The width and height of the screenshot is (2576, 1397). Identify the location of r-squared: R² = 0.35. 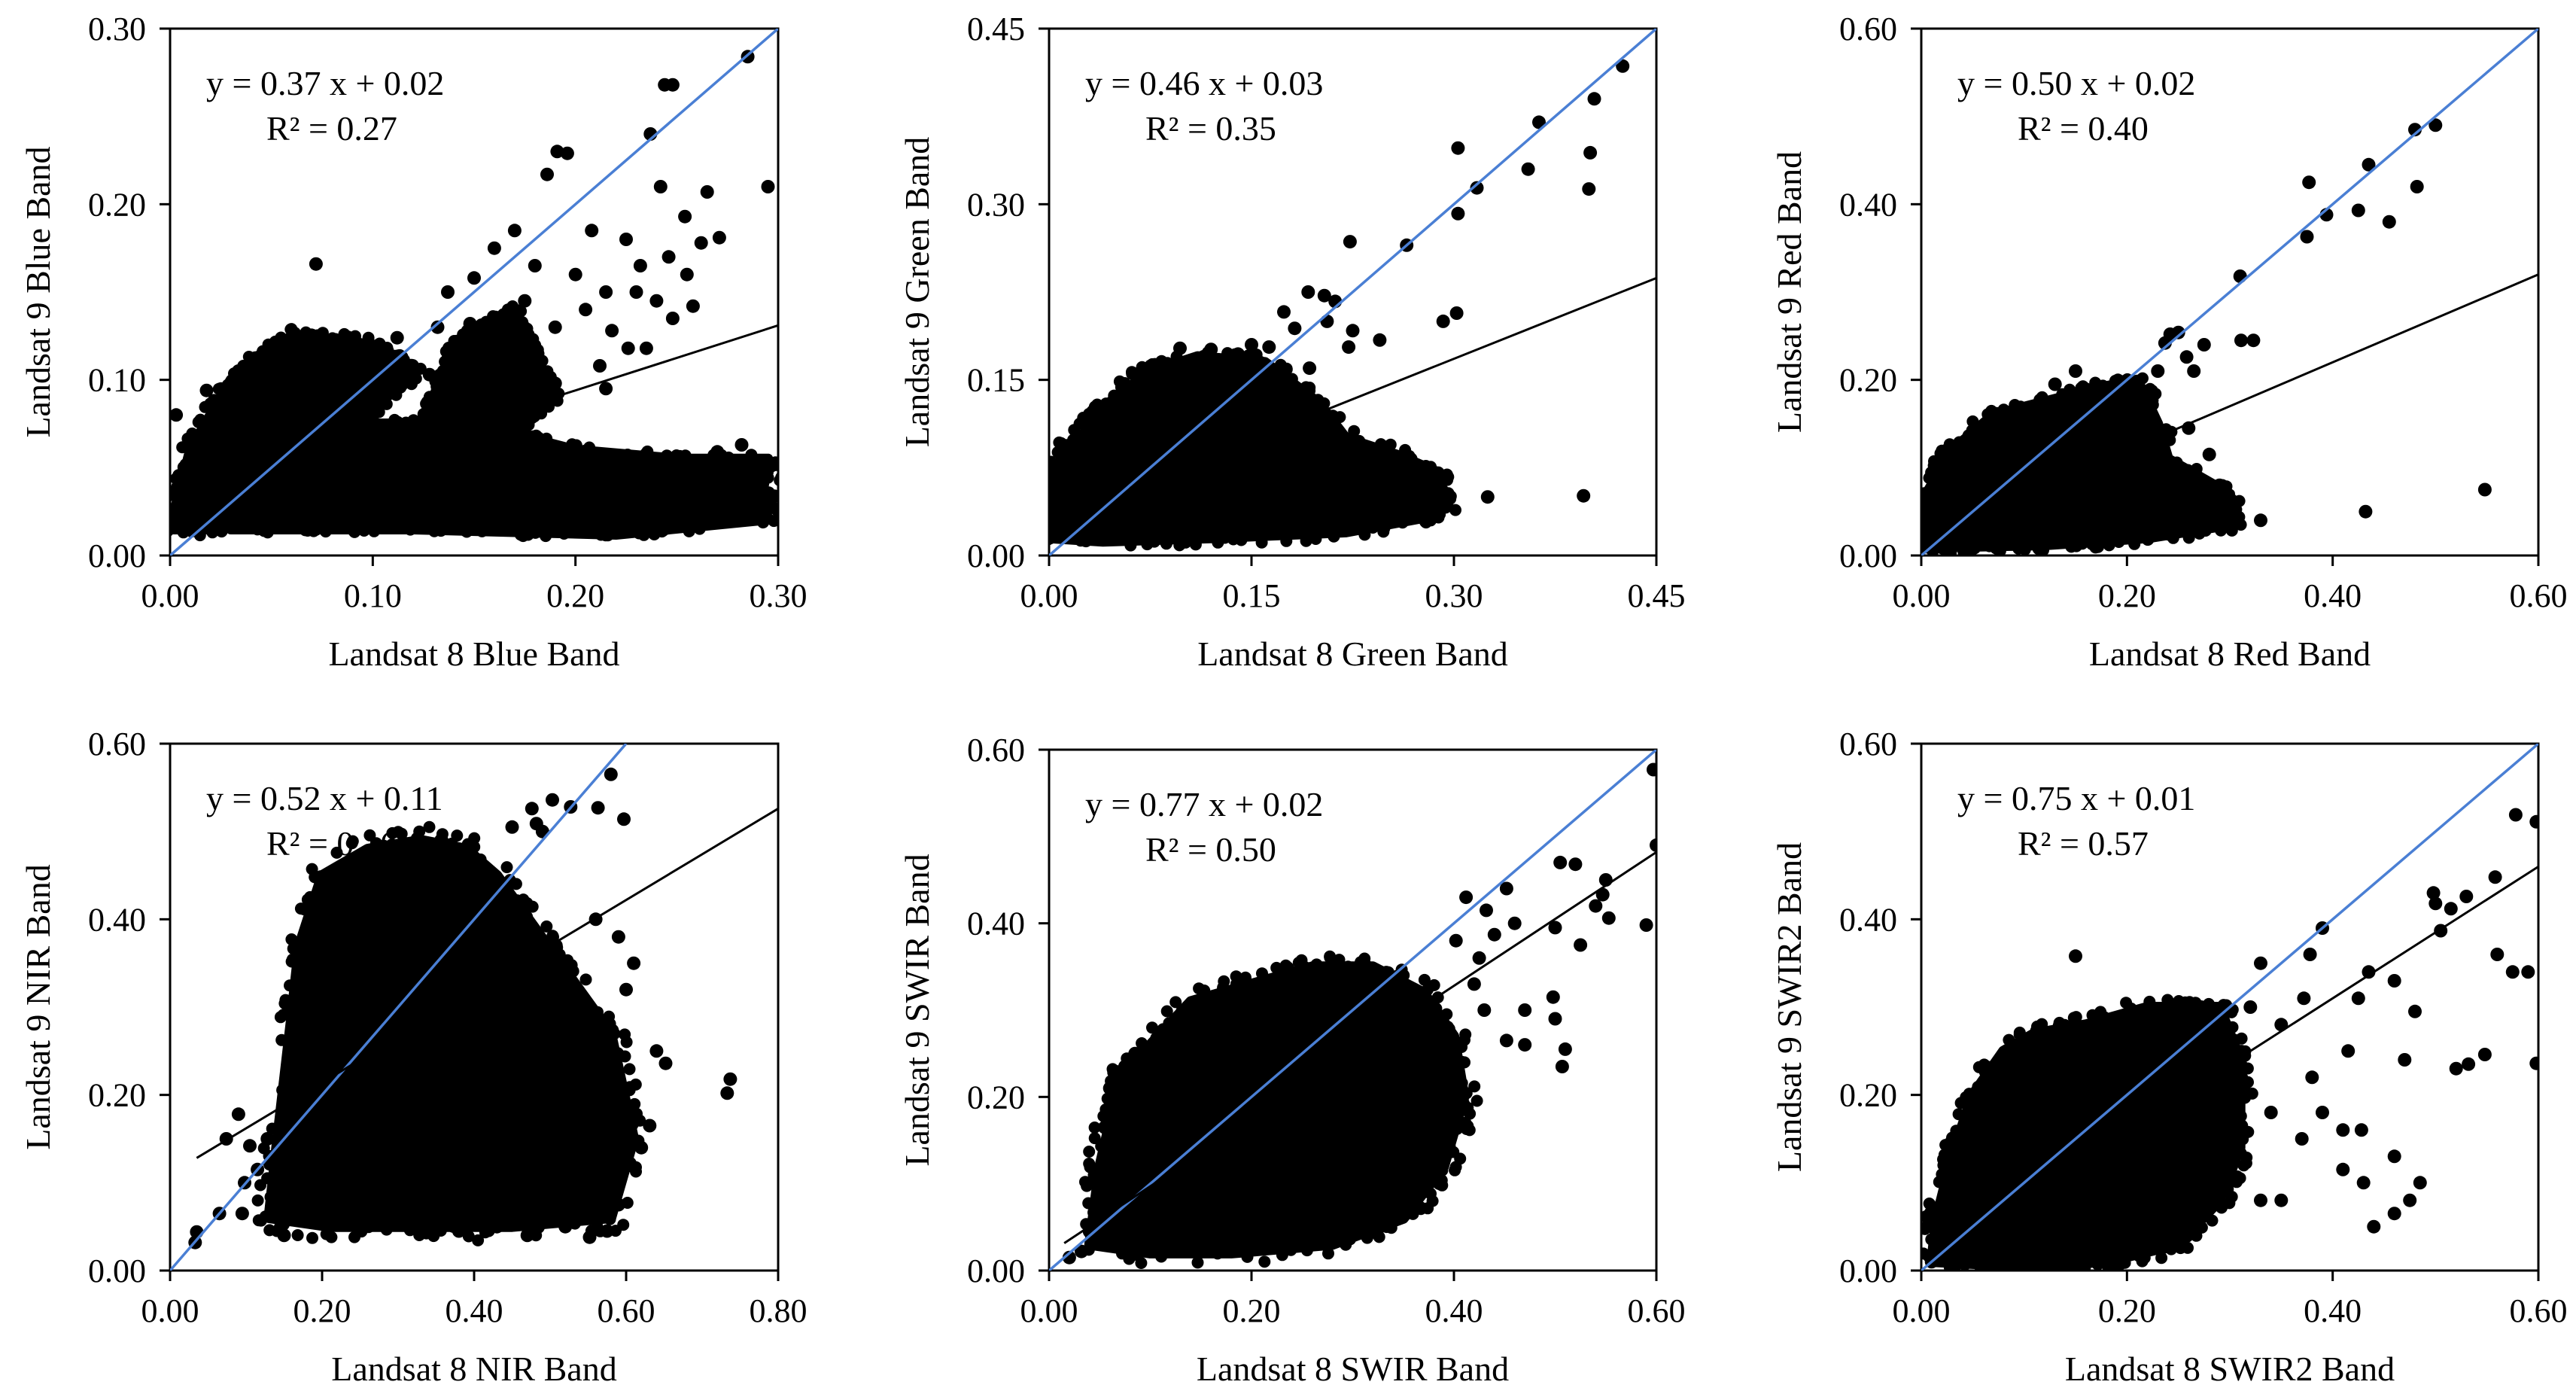
(1210, 128).